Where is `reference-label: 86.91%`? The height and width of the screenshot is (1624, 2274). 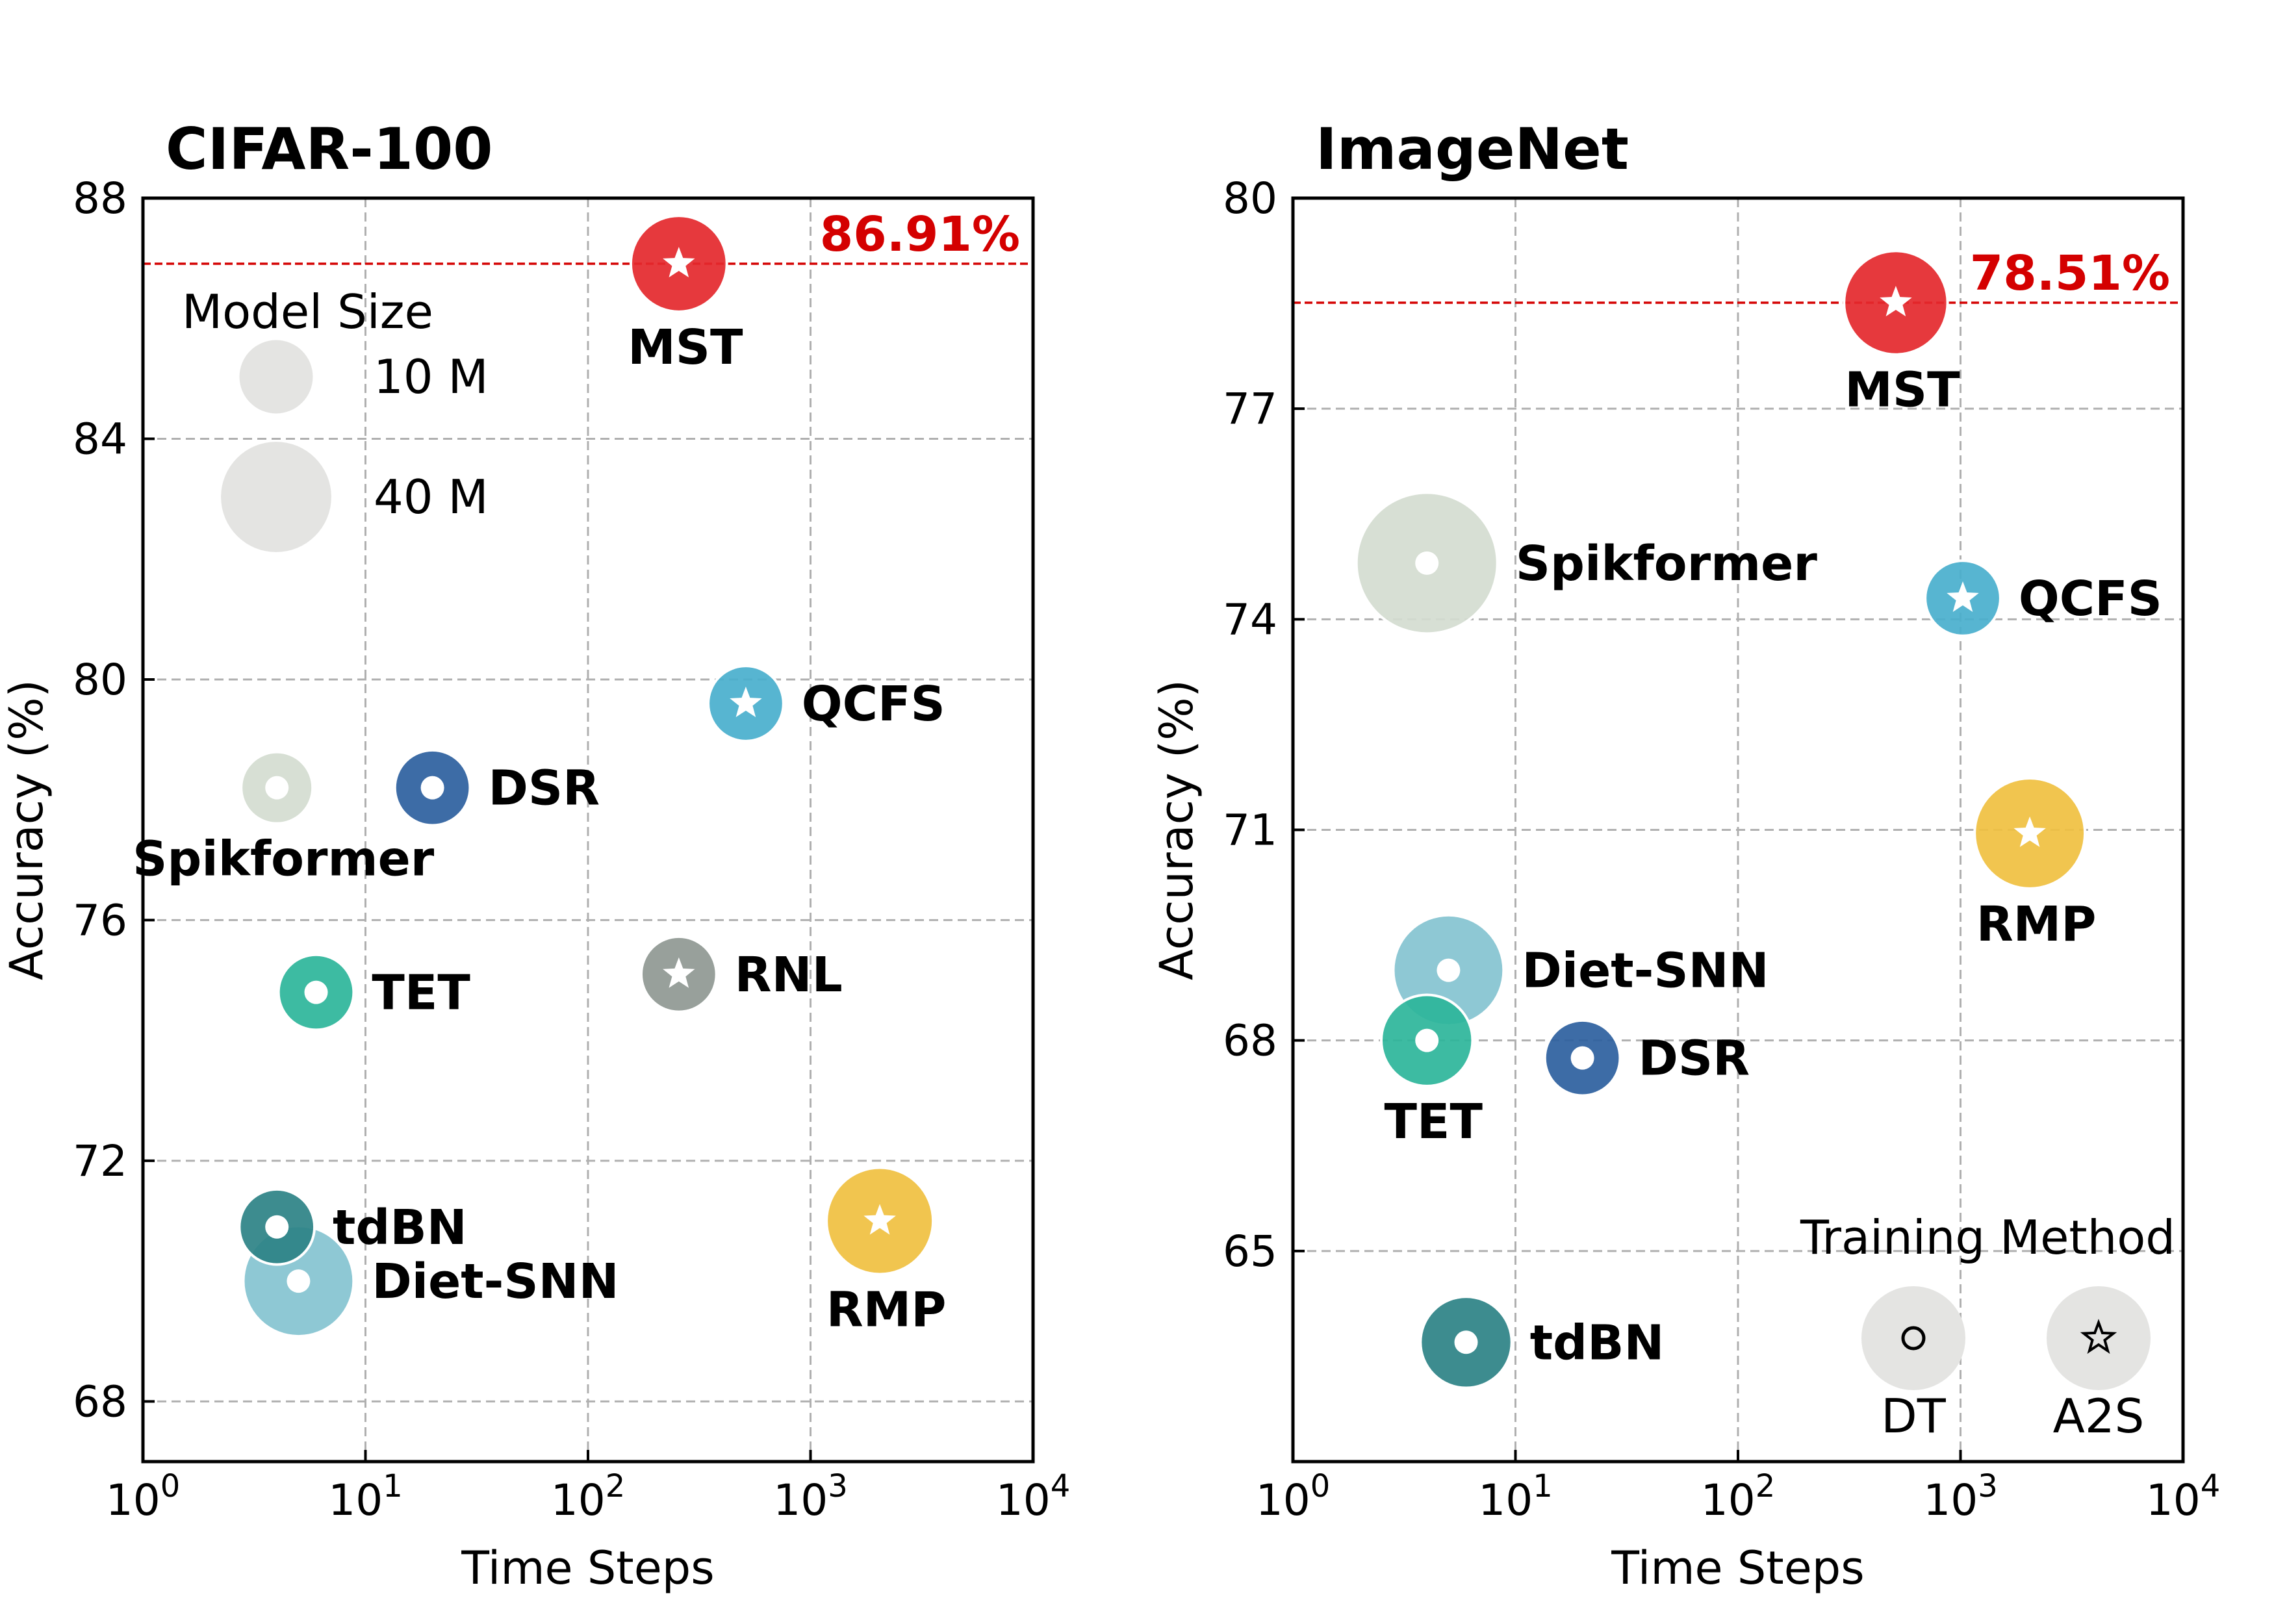
reference-label: 86.91% is located at coordinates (920, 234).